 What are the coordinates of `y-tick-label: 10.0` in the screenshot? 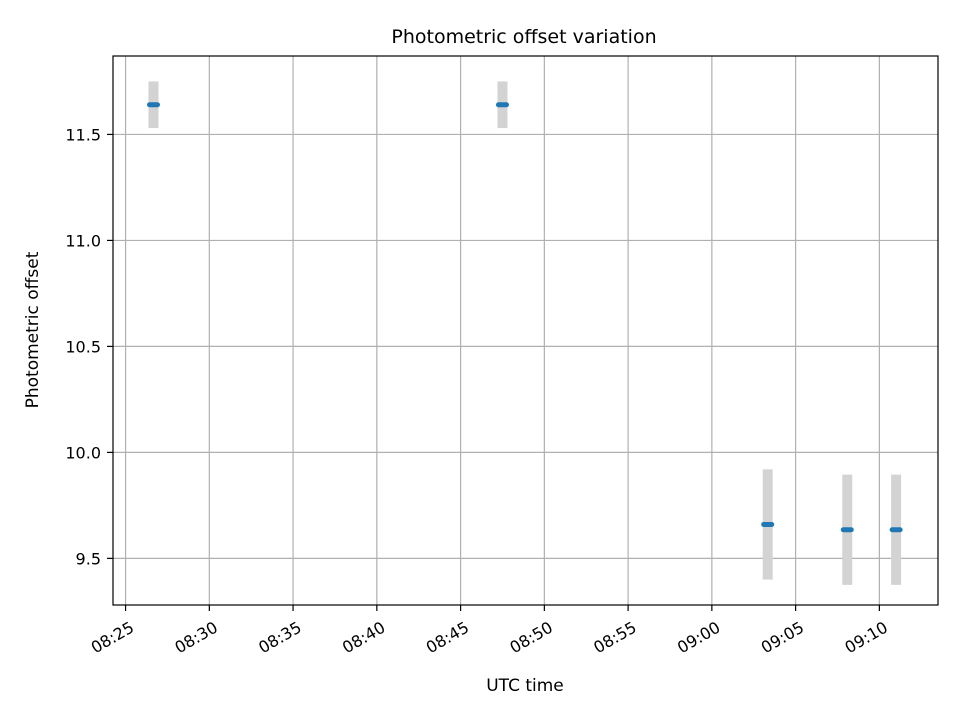 It's located at (83, 452).